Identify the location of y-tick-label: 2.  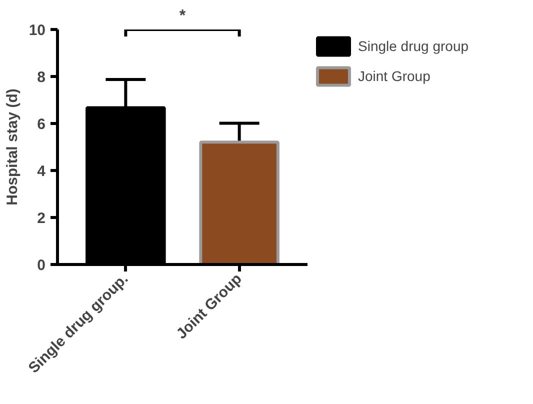
(41, 218).